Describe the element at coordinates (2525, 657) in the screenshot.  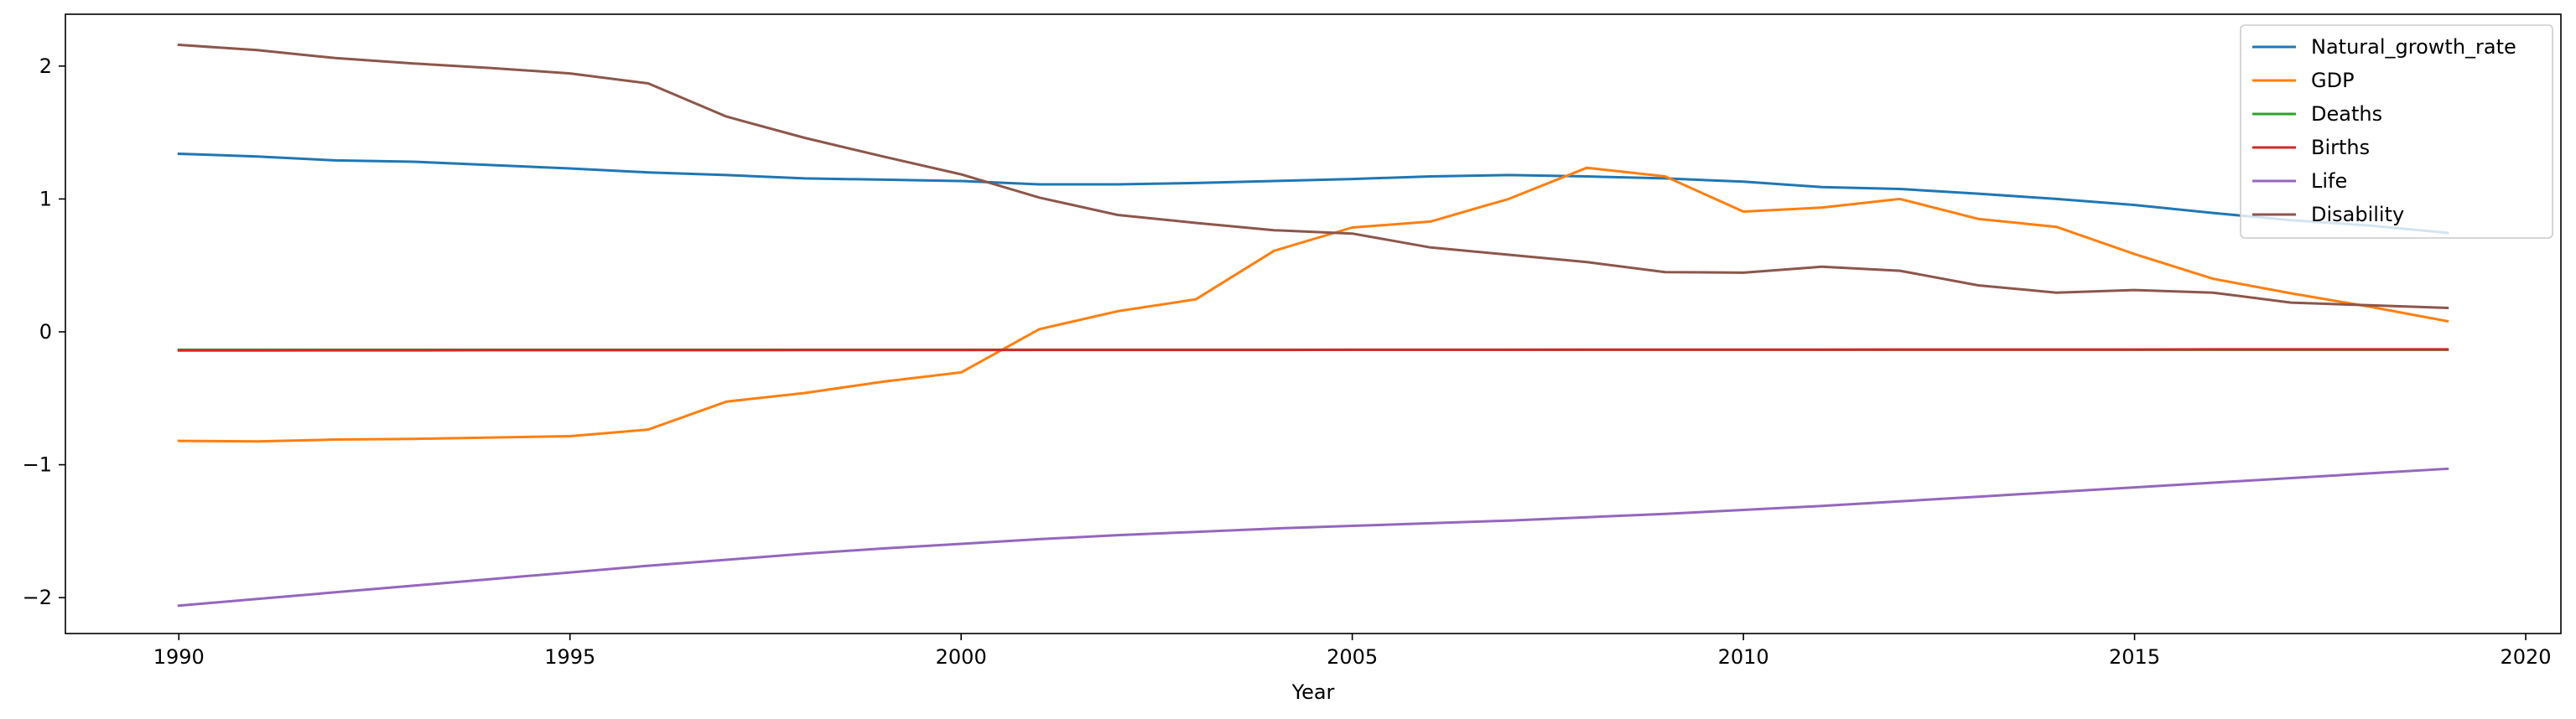
I see `x-tick-label: 2020` at that location.